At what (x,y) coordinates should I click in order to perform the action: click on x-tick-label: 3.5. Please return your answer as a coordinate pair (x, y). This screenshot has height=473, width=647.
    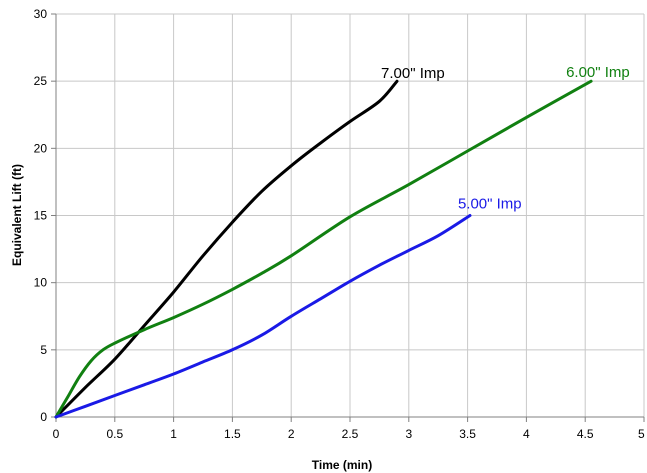
    Looking at the image, I should click on (467, 434).